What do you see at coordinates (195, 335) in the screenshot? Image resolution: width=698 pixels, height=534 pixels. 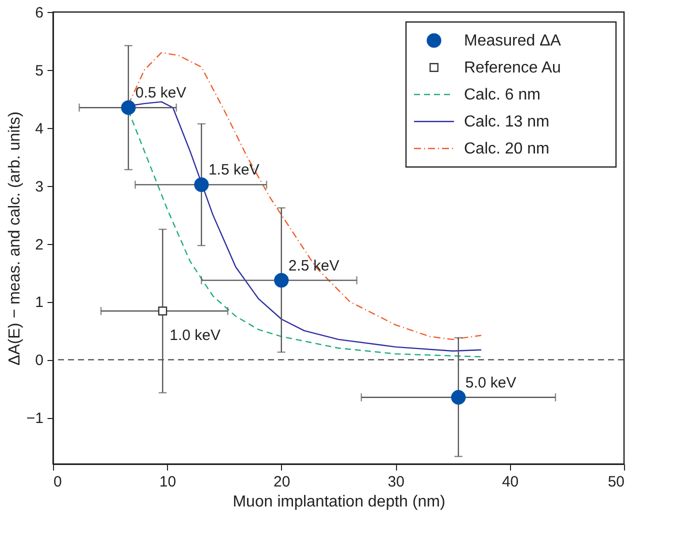 I see `annotation: 1.0 keV` at bounding box center [195, 335].